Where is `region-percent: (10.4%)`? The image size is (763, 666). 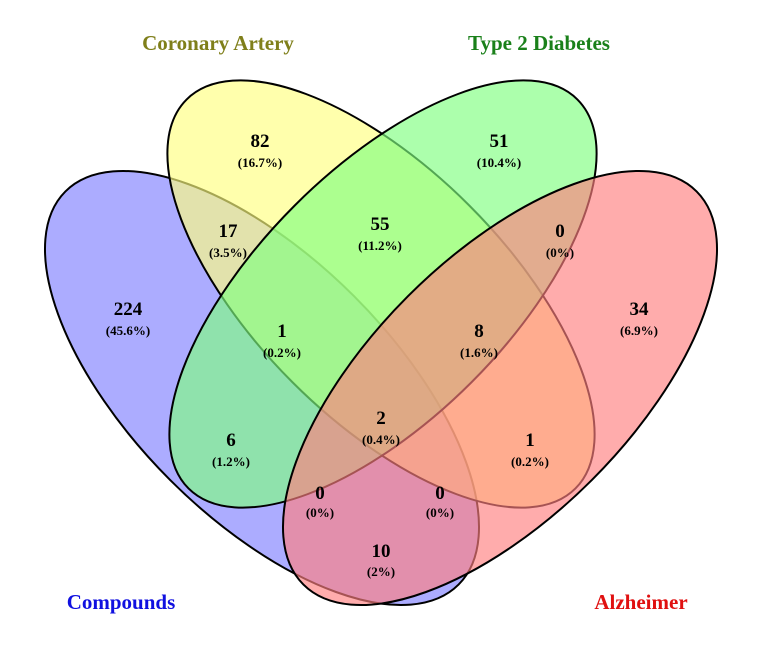
region-percent: (10.4%) is located at coordinates (499, 162).